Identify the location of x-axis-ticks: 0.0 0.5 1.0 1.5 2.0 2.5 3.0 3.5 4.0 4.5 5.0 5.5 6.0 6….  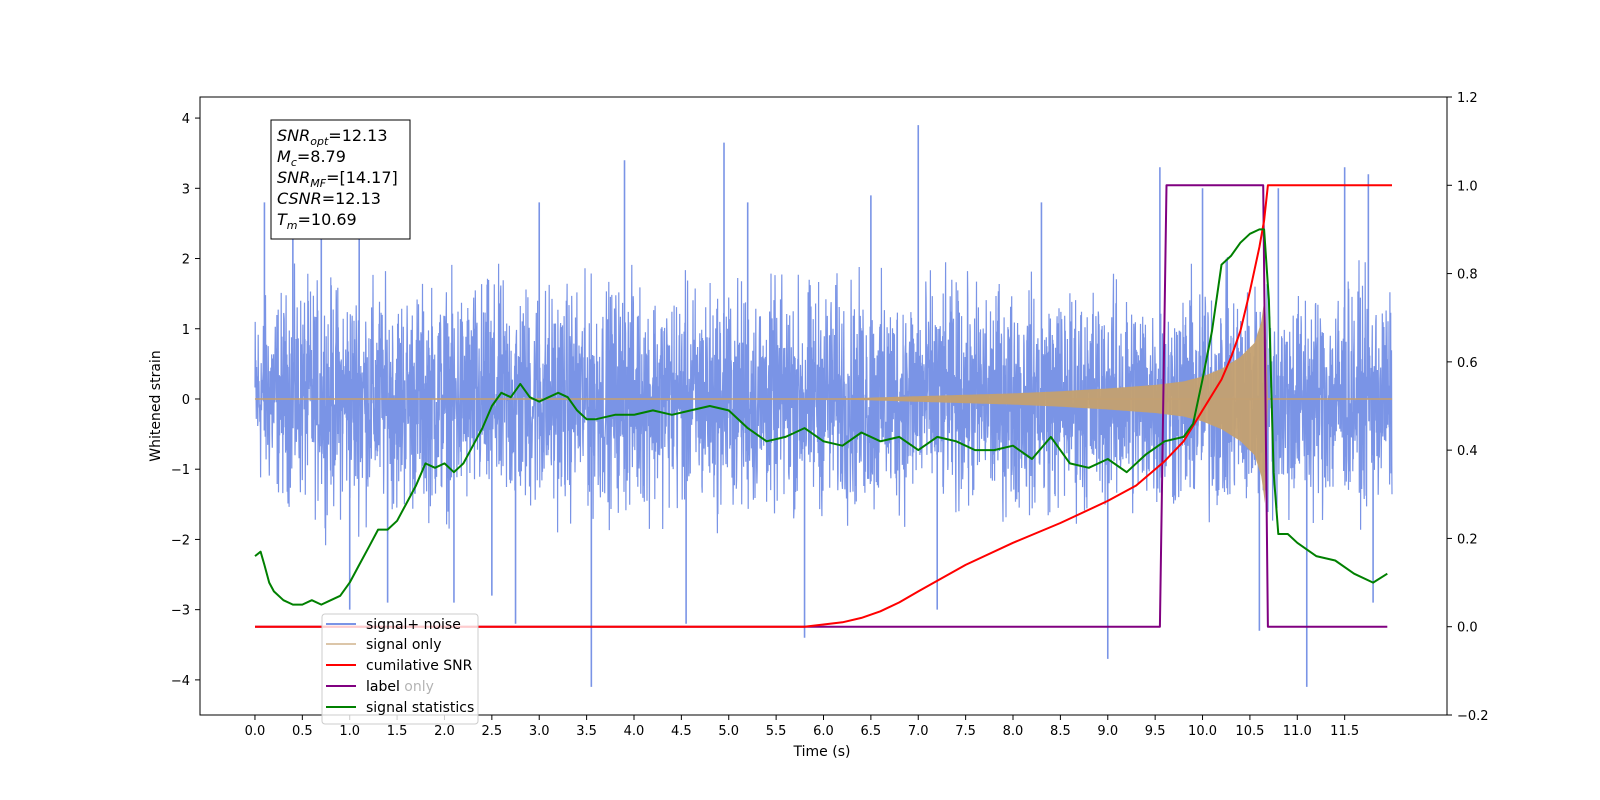
(802, 727).